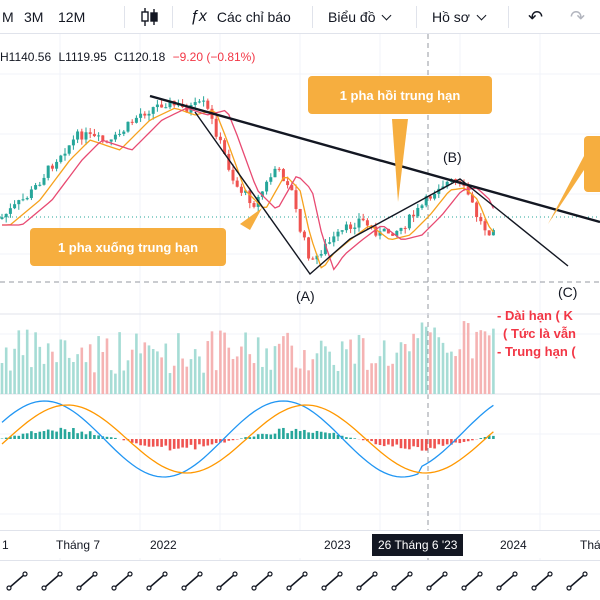  Describe the element at coordinates (240, 17) in the screenshot. I see `indicators-button: ƒx Các chỉ báo` at that location.